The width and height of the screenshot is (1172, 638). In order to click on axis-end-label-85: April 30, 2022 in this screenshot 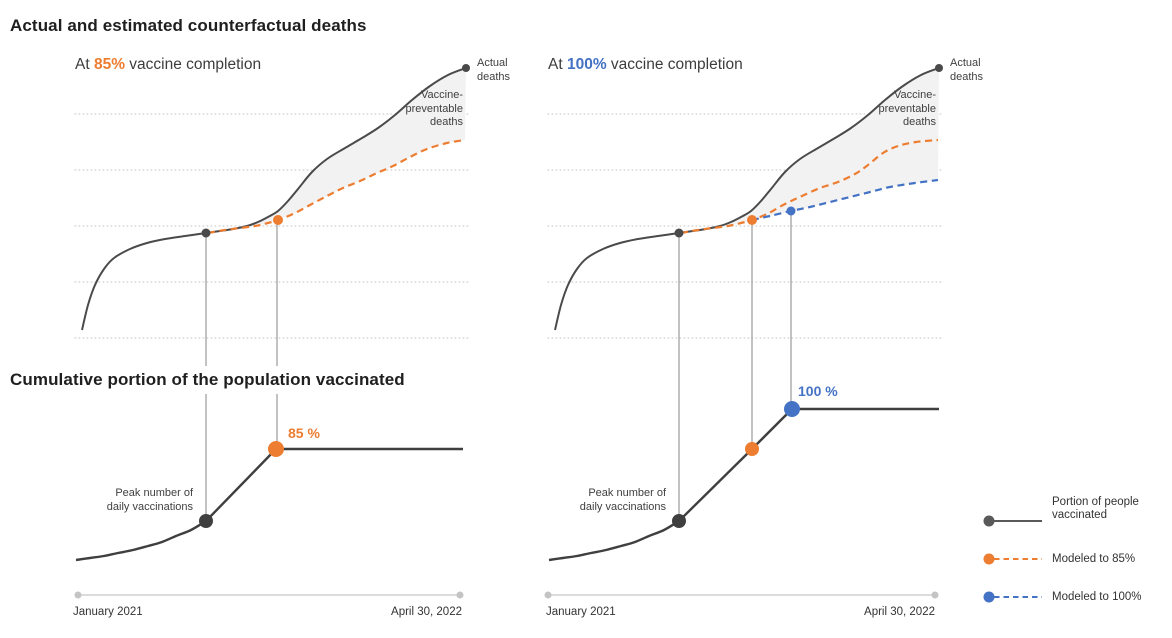, I will do `click(426, 612)`.